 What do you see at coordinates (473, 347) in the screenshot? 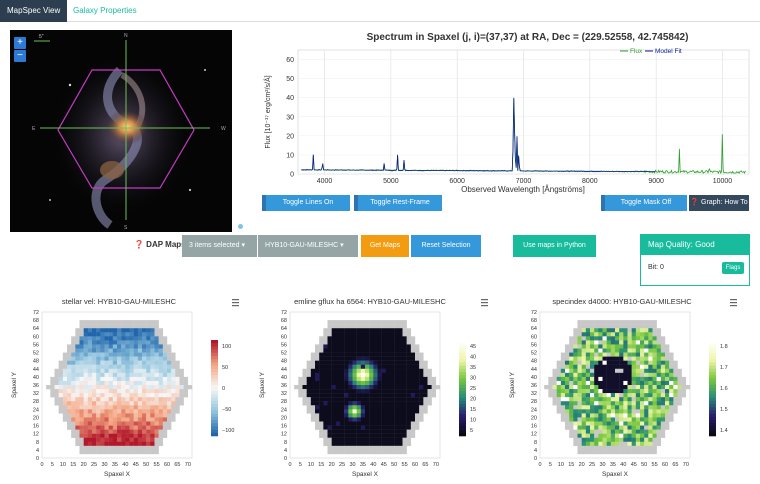
I see `colorbar-tick: 45` at bounding box center [473, 347].